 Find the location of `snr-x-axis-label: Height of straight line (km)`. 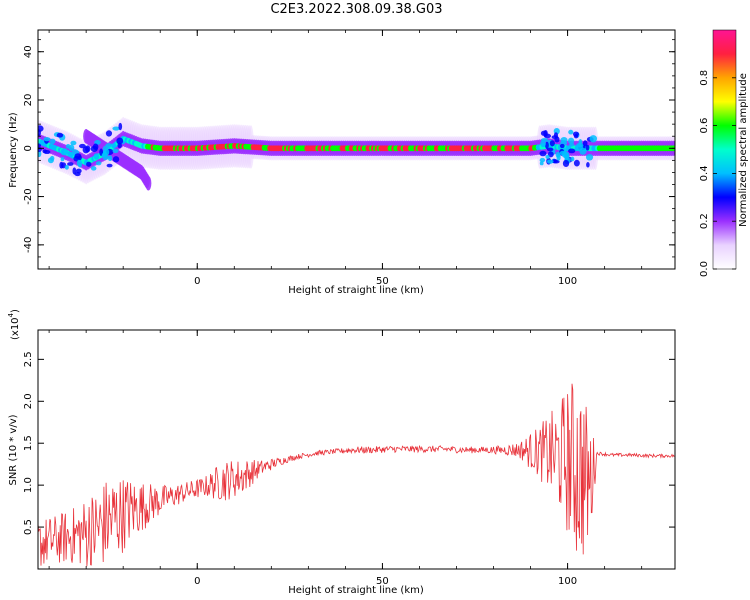

snr-x-axis-label: Height of straight line (km) is located at coordinates (356, 590).